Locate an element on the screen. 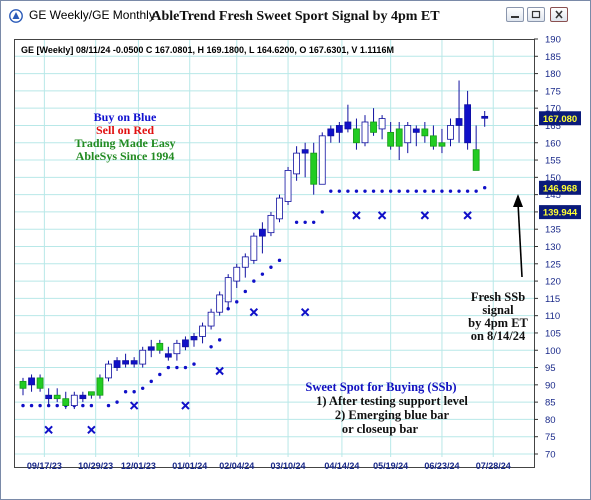  y-tick-label: 105 is located at coordinates (553, 333).